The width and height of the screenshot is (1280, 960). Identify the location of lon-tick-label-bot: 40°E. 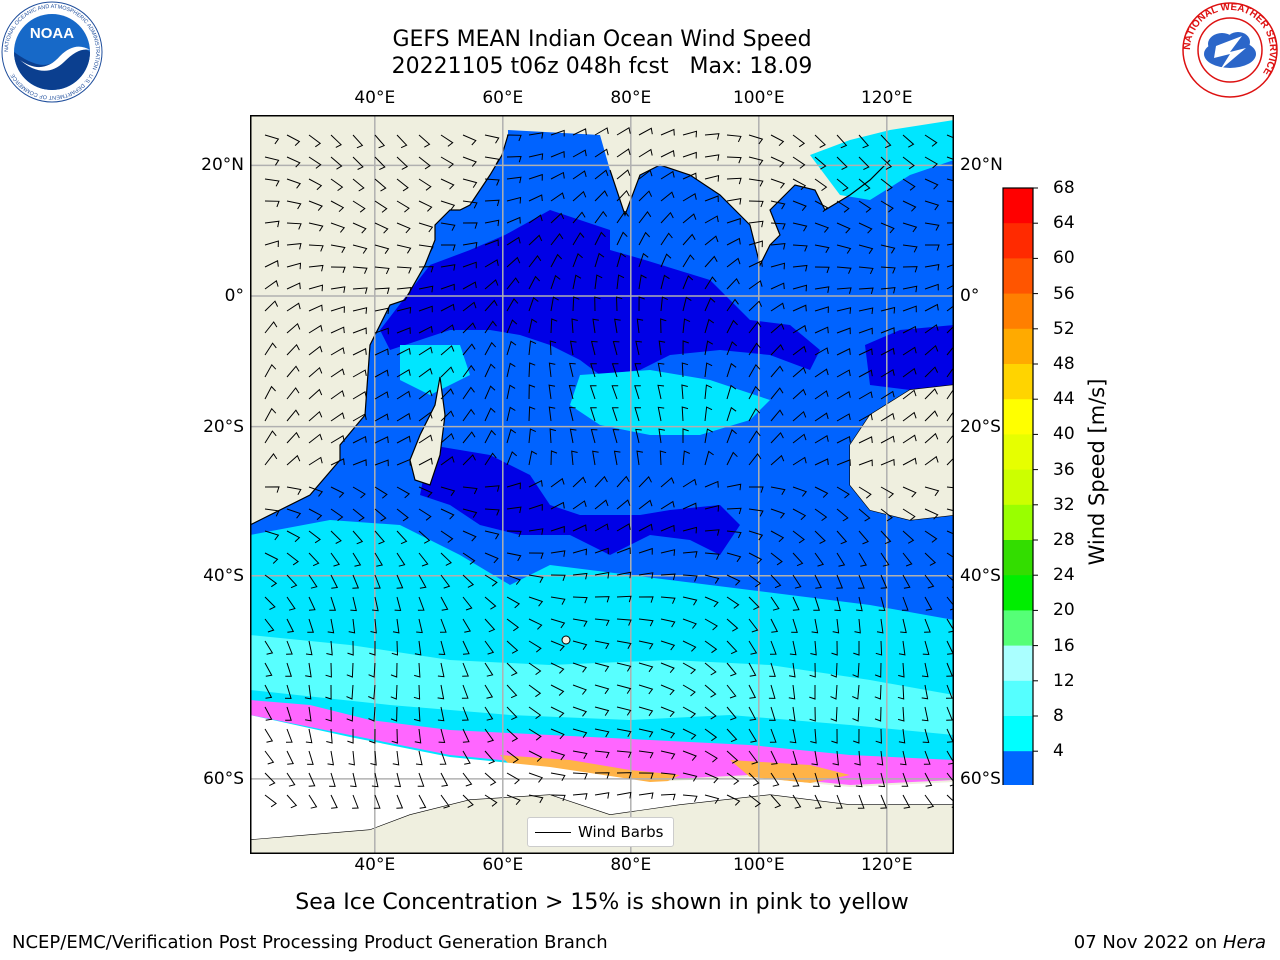
(375, 865).